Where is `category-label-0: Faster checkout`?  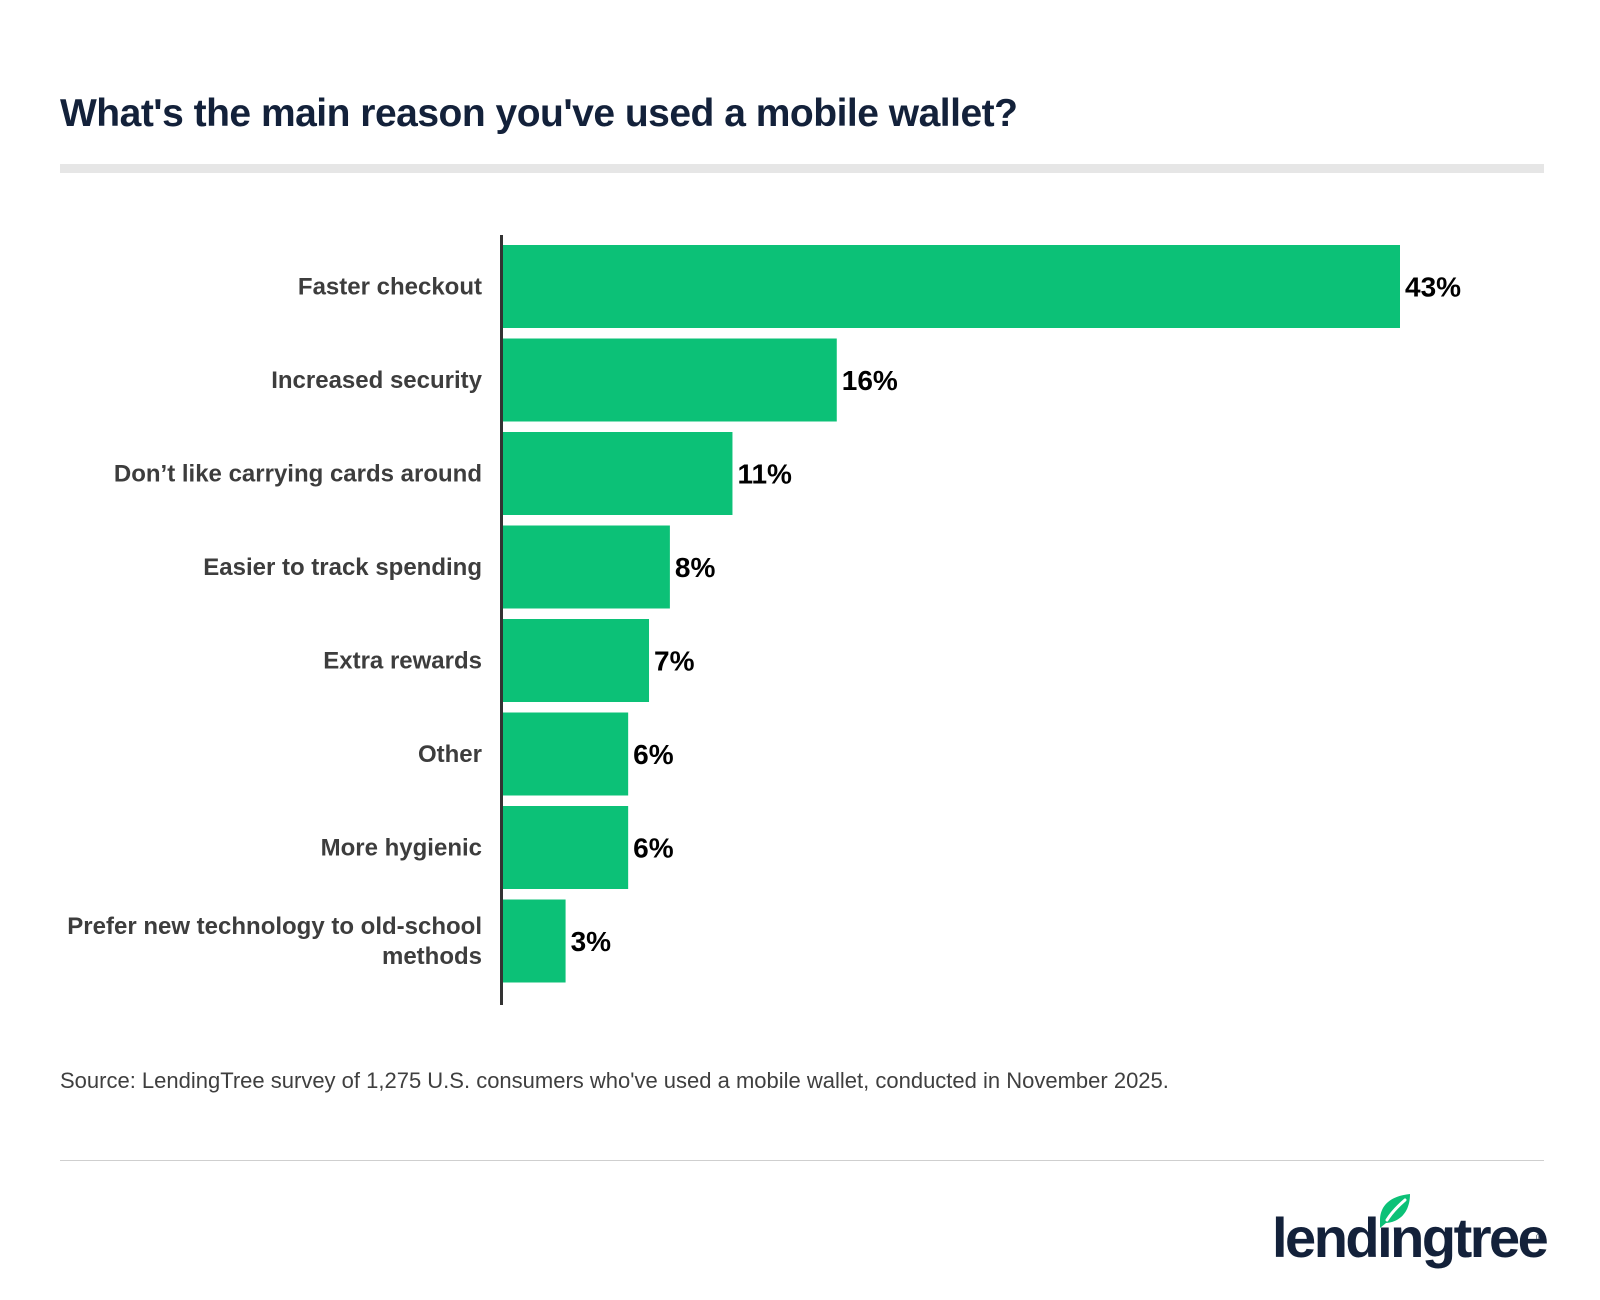 category-label-0: Faster checkout is located at coordinates (390, 287).